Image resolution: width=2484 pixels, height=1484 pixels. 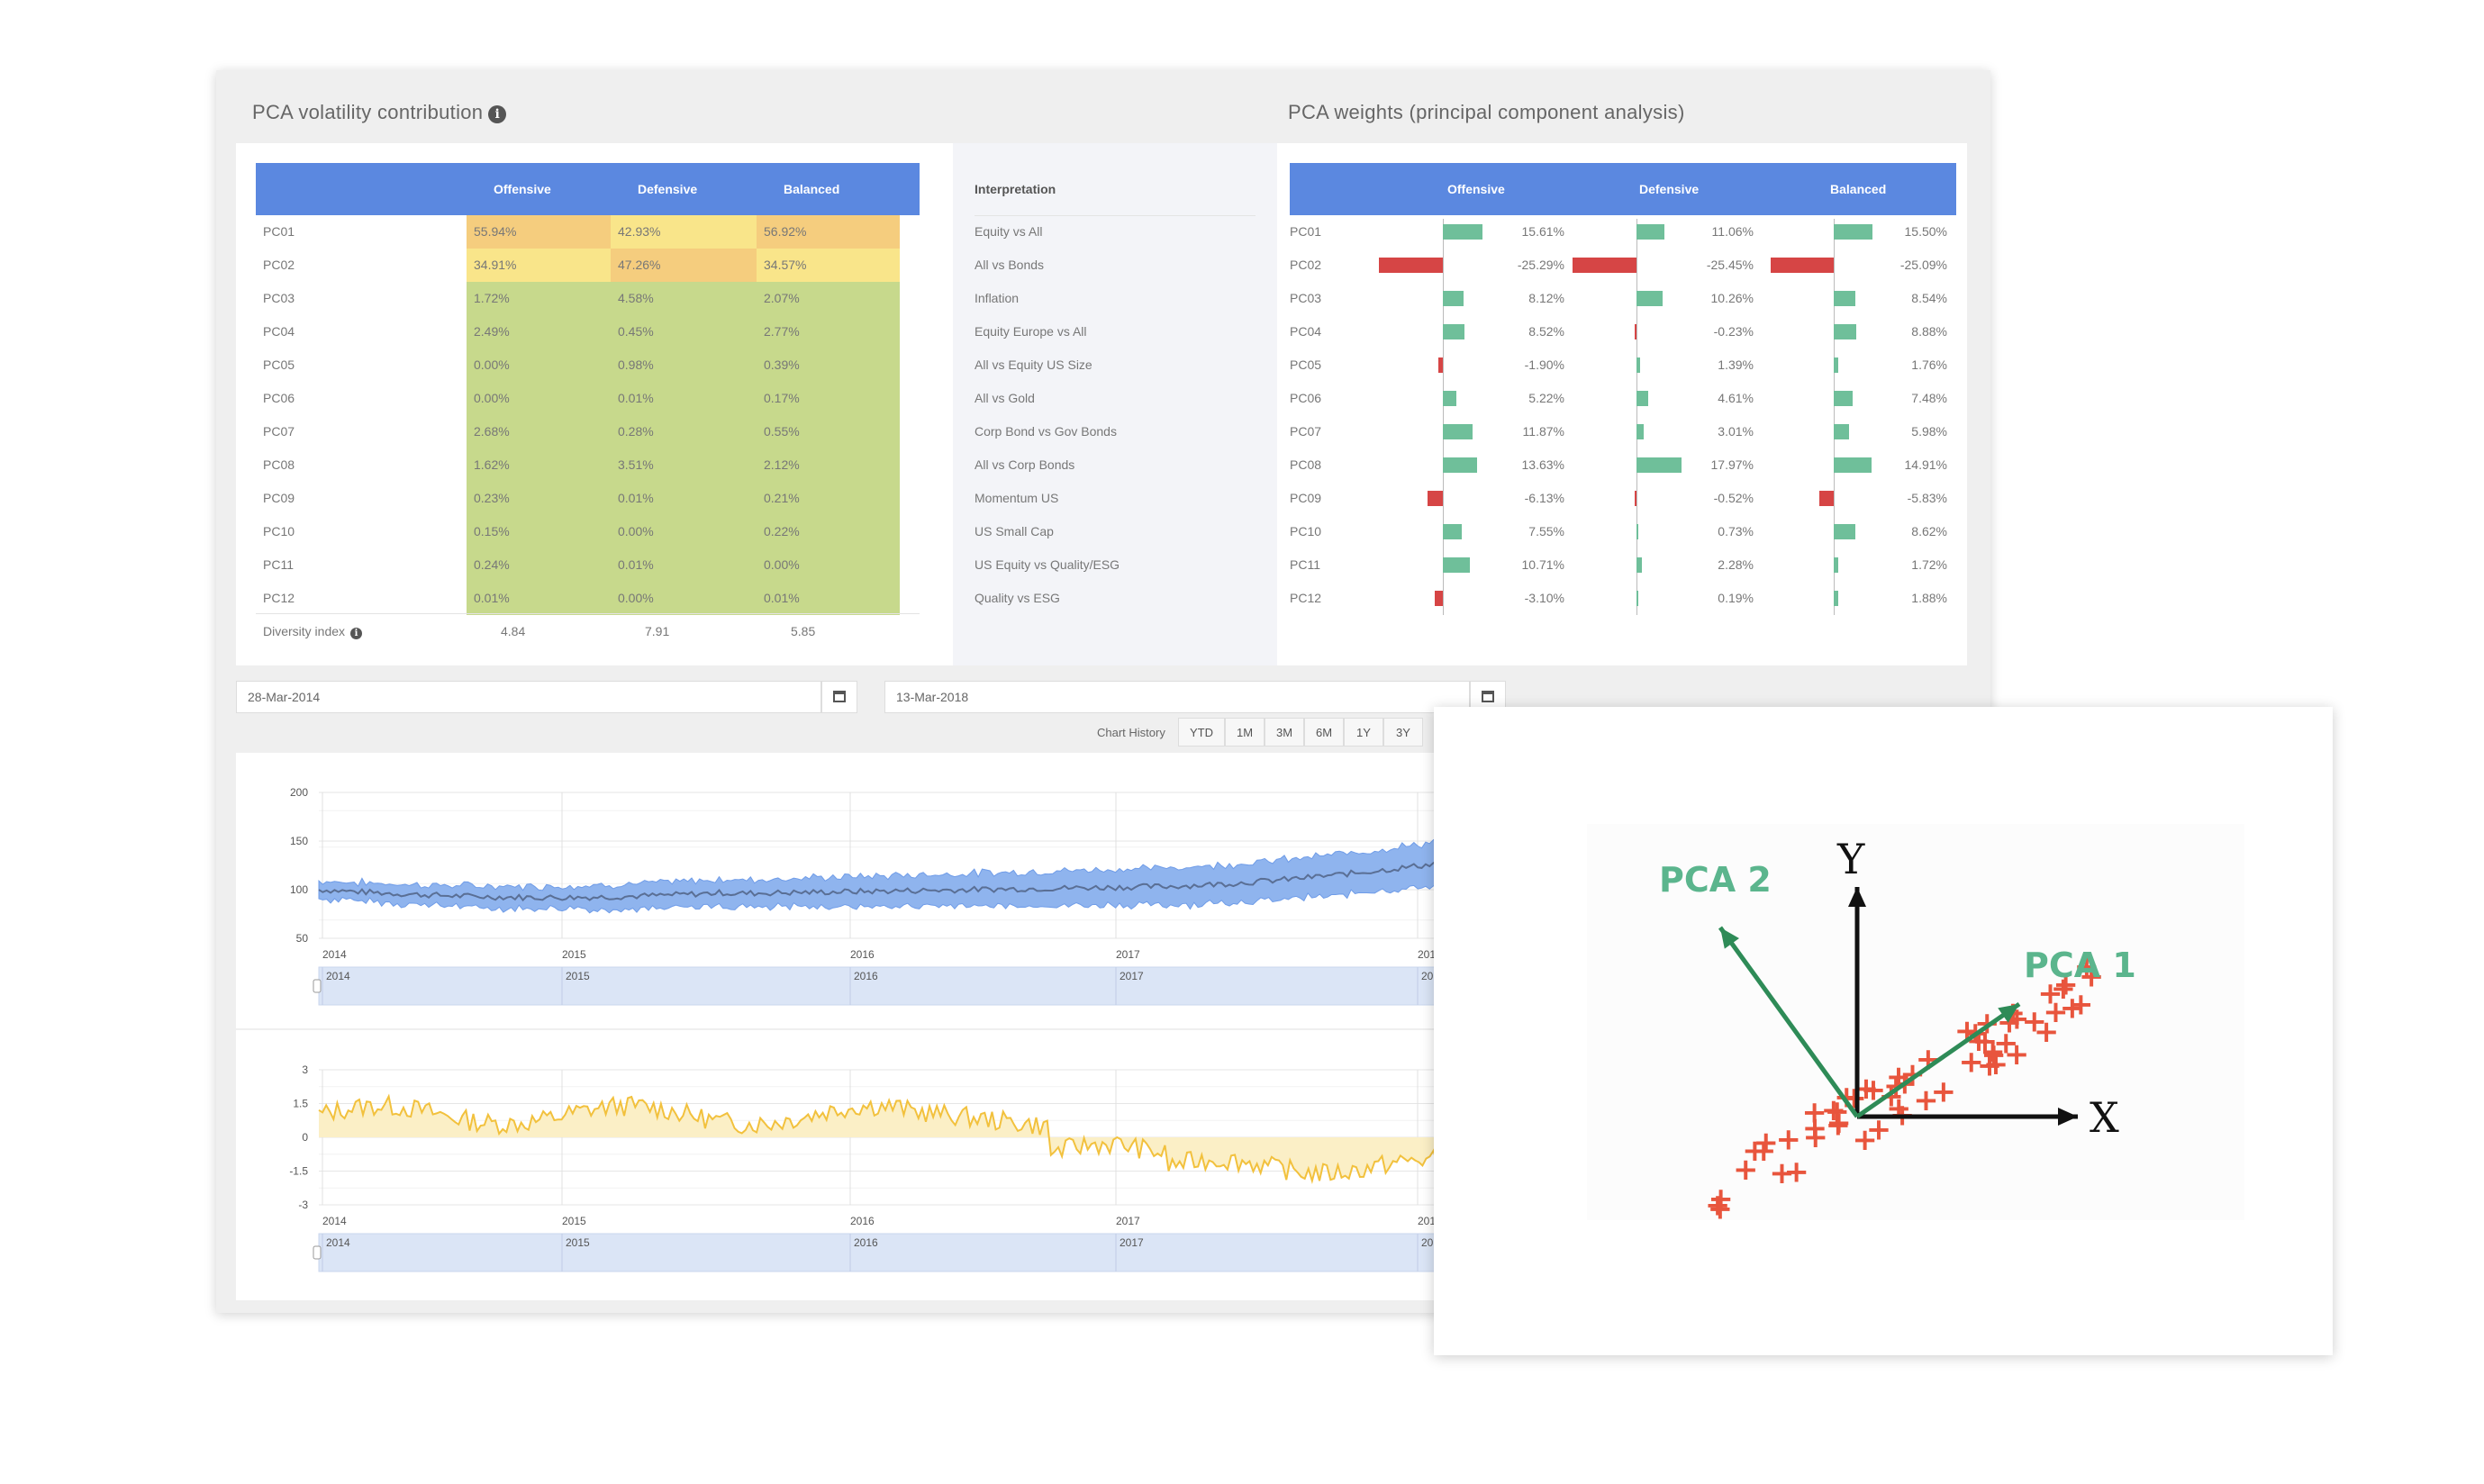 I want to click on table-row: PC09 0.23% 0.01% 0.21%, so click(x=588, y=498).